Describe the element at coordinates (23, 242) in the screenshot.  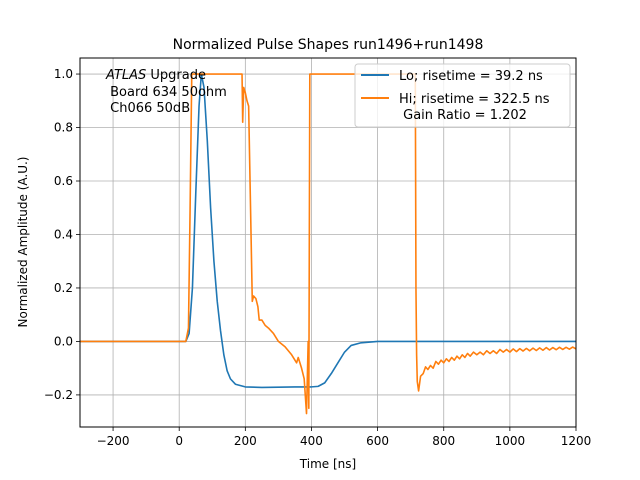
I see `y-axis-label: Normalized Amplitude (A.U.)` at that location.